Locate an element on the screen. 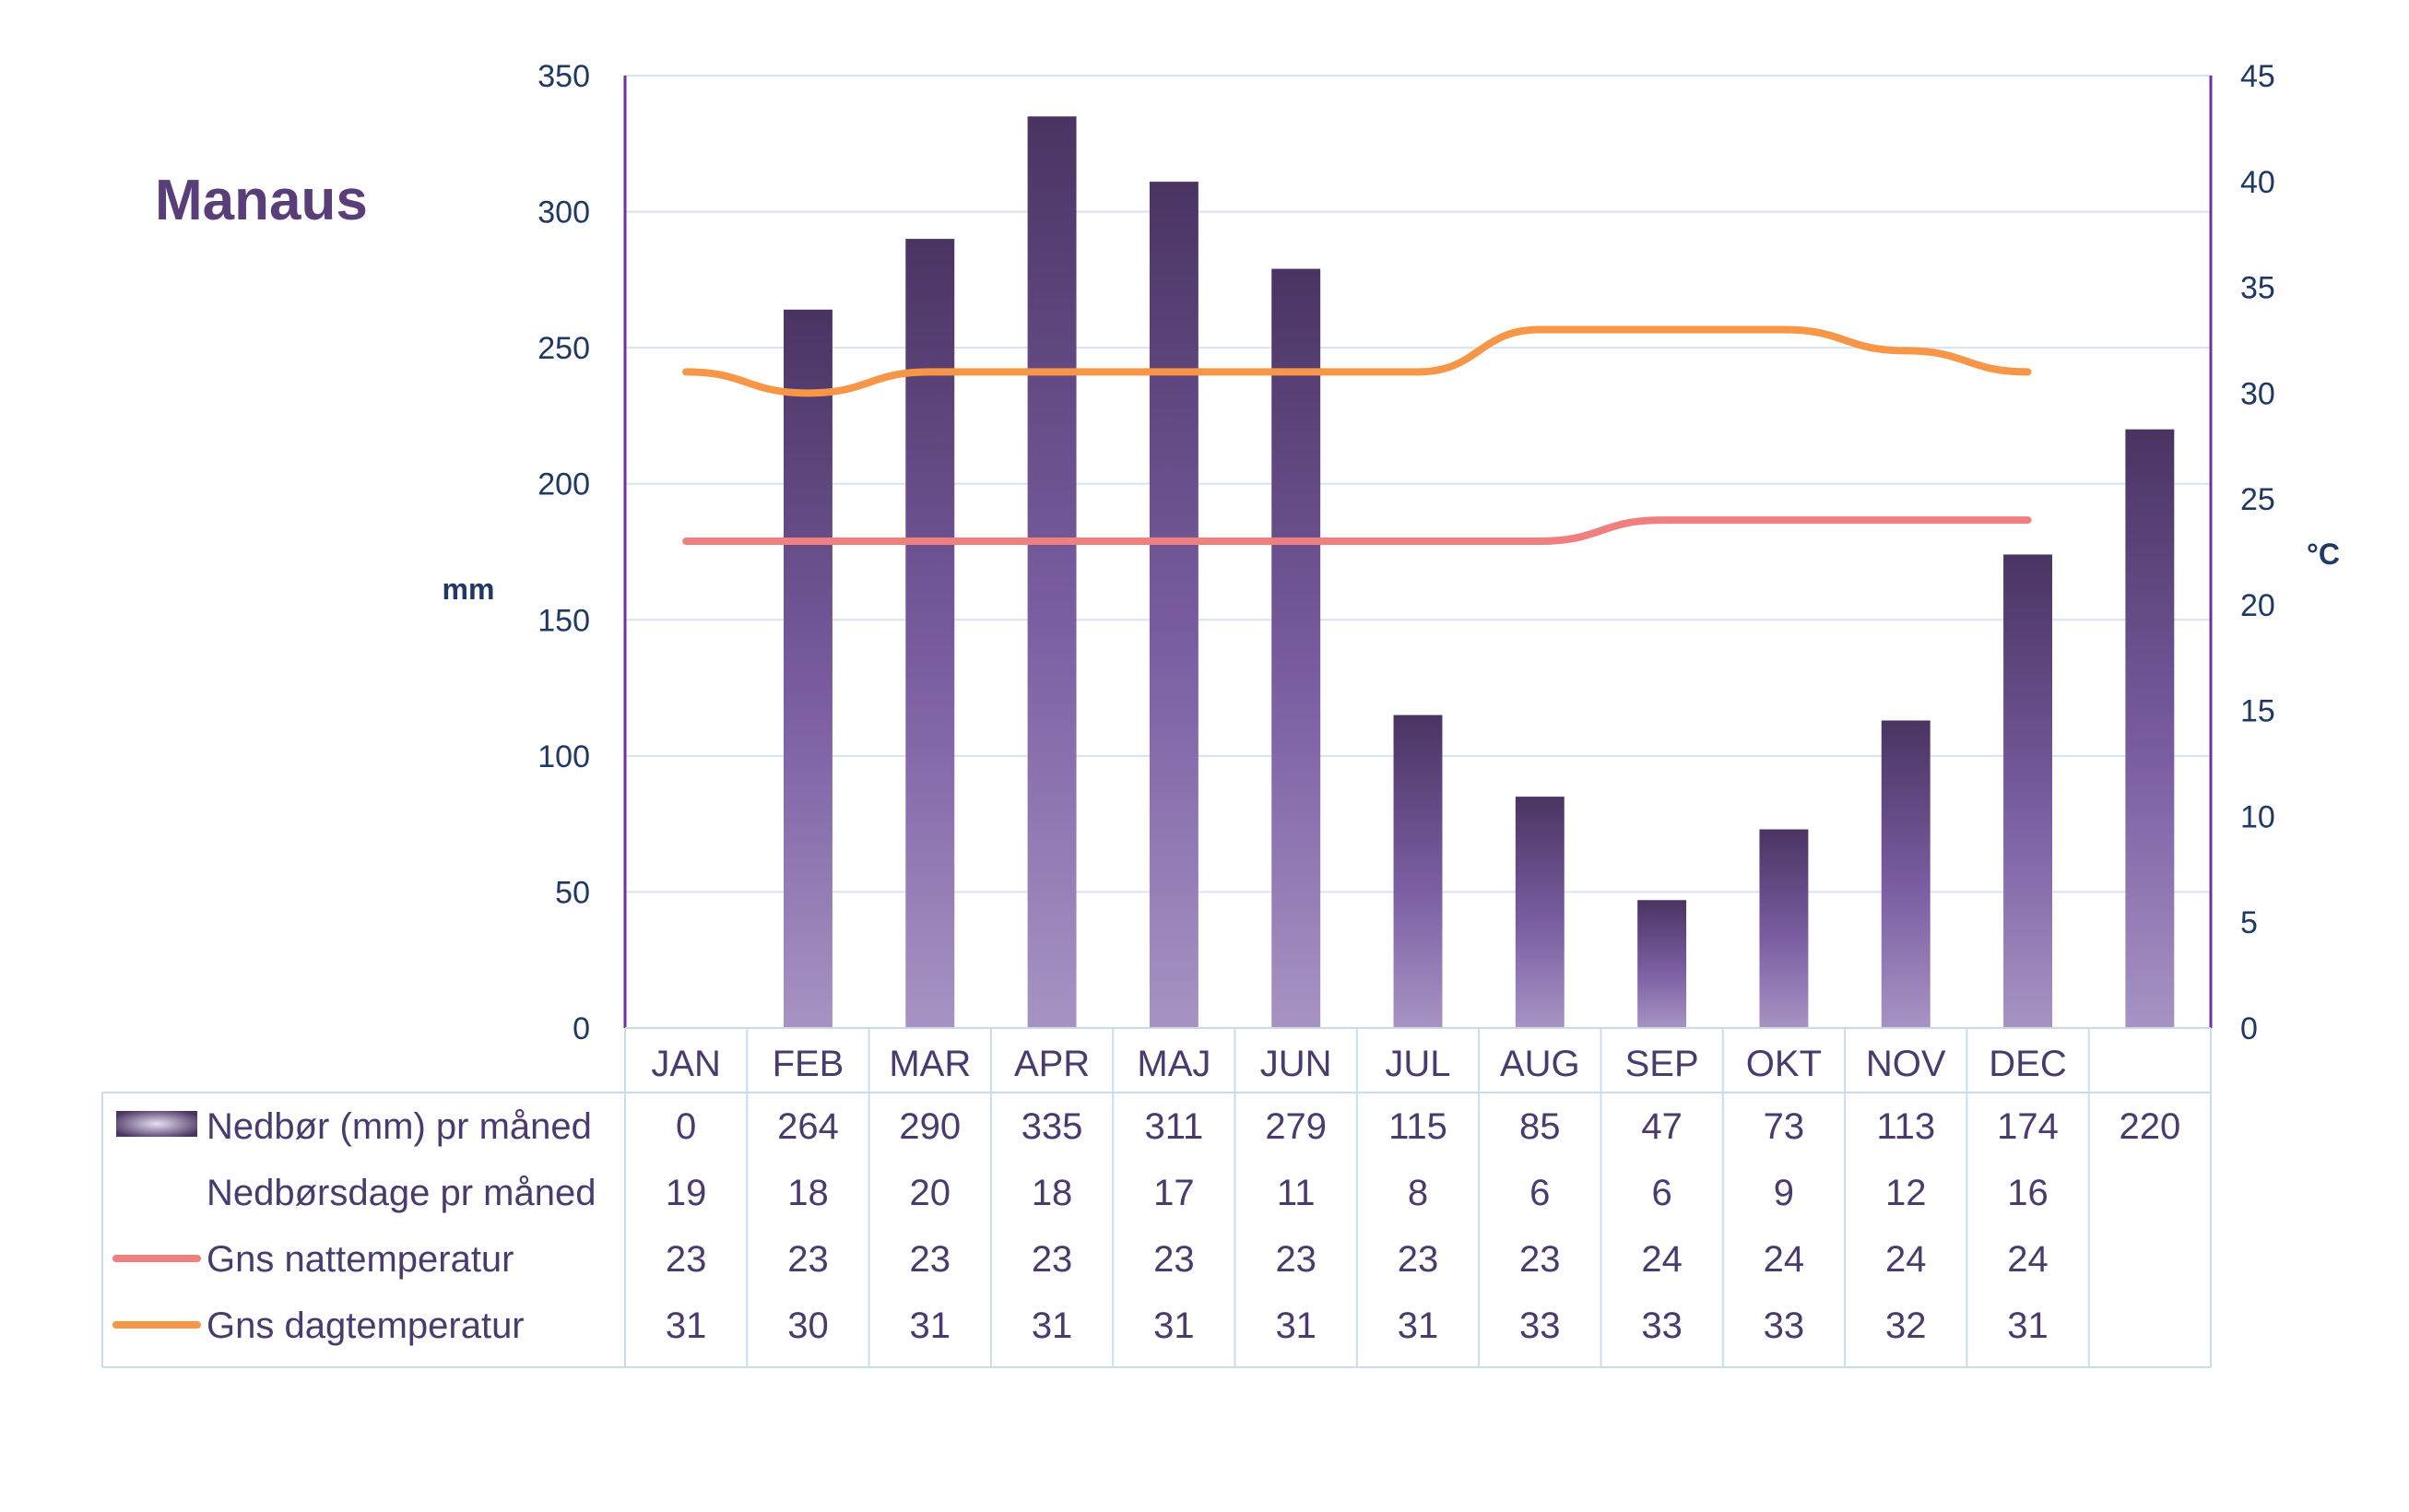 Image resolution: width=2409 pixels, height=1512 pixels. y-left-tick-label: 350 is located at coordinates (563, 77).